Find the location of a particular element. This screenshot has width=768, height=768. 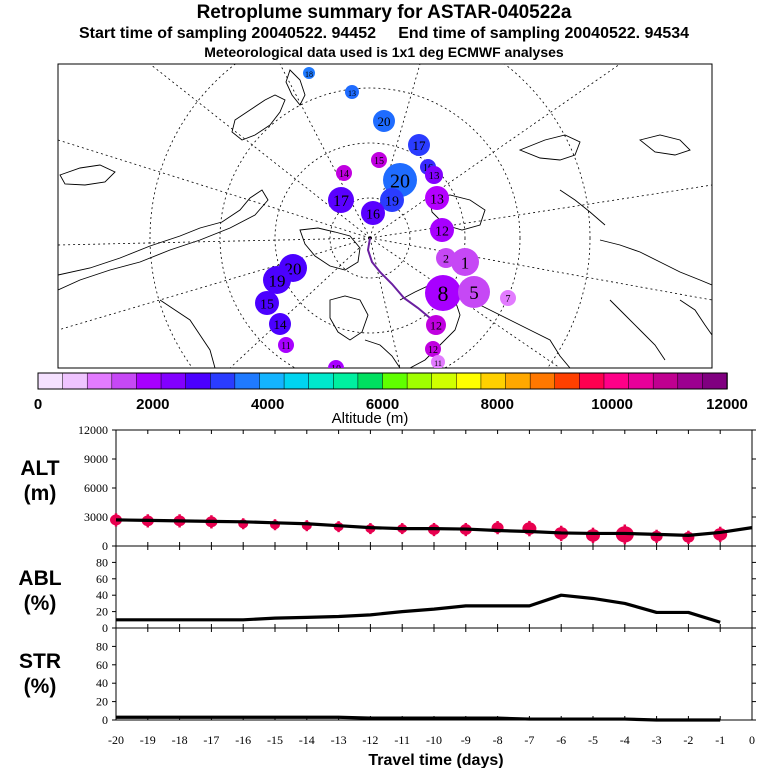

cluster-label: 14 is located at coordinates (281, 324).